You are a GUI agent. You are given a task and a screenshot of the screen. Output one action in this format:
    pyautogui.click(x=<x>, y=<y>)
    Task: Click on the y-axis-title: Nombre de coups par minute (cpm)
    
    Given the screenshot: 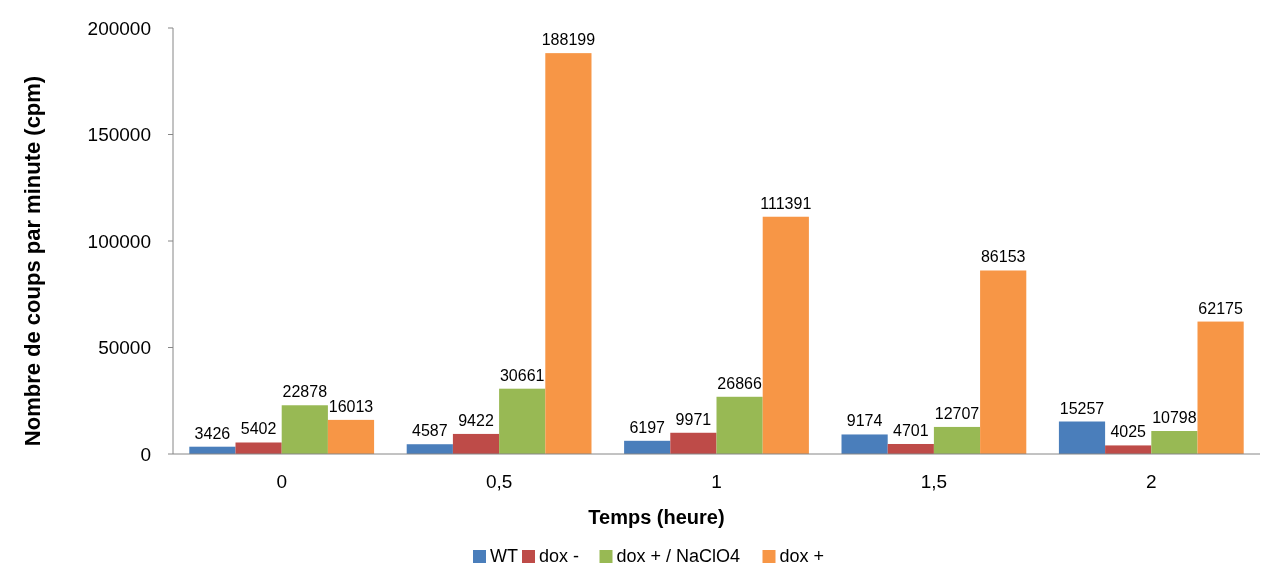 What is the action you would take?
    pyautogui.click(x=32, y=261)
    